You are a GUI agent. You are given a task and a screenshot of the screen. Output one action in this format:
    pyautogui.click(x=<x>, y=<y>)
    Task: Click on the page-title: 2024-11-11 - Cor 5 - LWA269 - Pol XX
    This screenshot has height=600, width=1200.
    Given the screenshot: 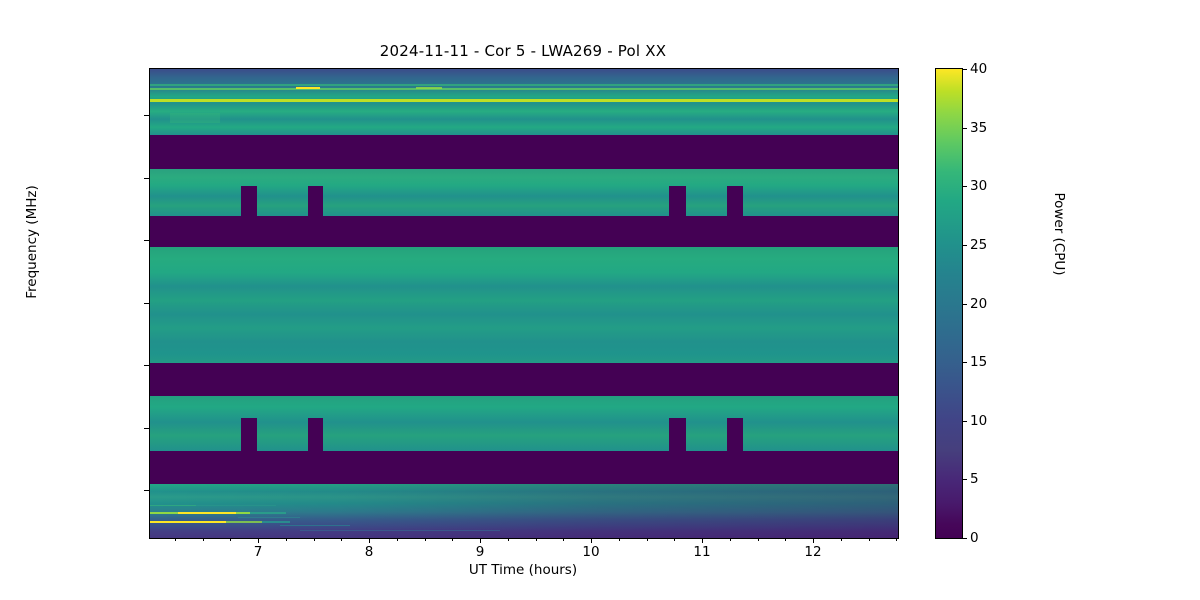 What is the action you would take?
    pyautogui.click(x=523, y=51)
    